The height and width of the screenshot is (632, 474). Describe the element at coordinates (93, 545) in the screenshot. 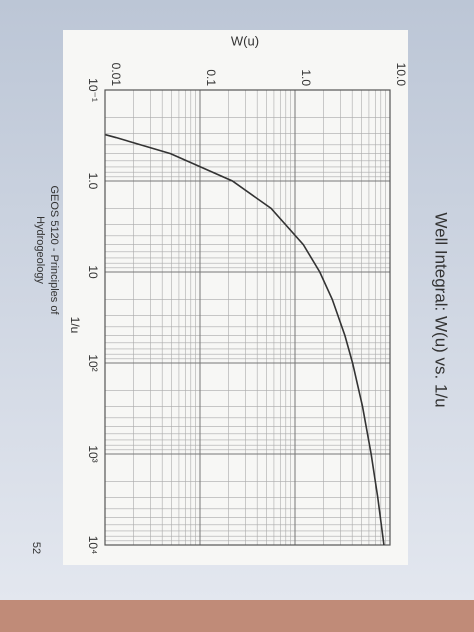

I see `x-tick-label: 10⁴` at that location.